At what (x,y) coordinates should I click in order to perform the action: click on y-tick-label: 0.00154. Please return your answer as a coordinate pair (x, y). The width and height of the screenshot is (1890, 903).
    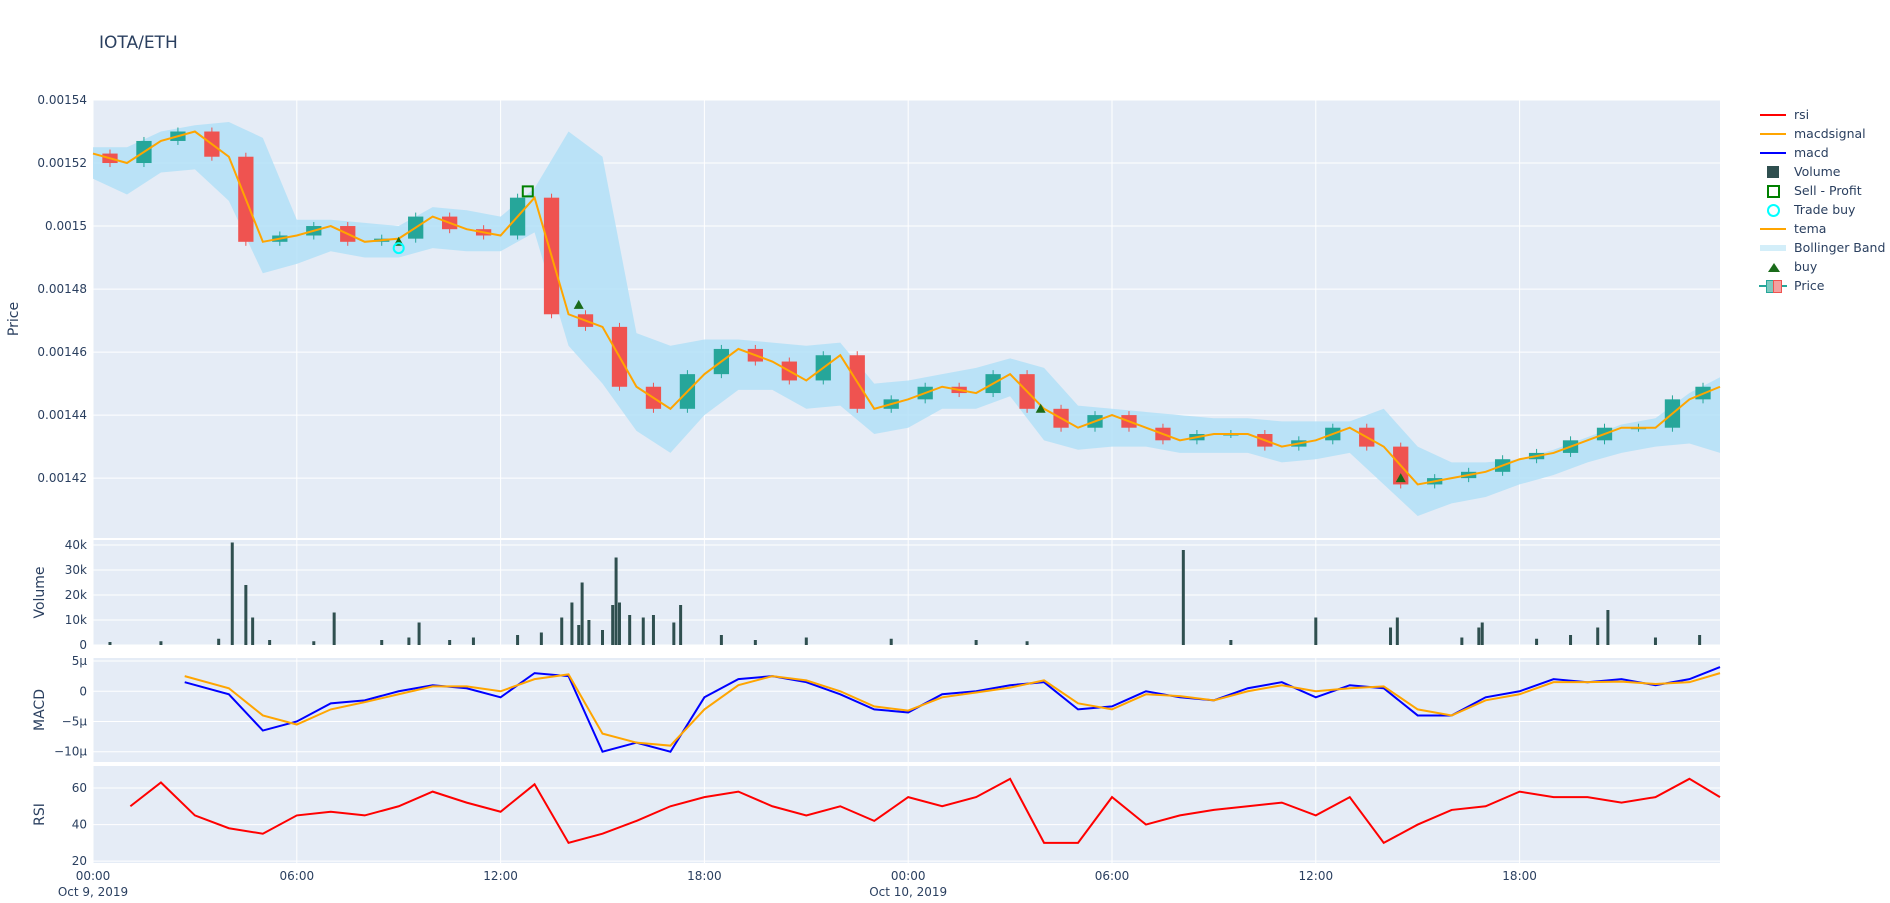
    Looking at the image, I should click on (62, 100).